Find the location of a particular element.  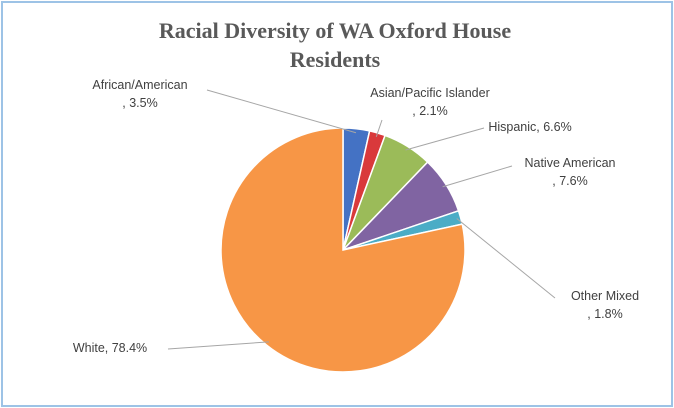

data-label: White, 78.4% is located at coordinates (110, 348).